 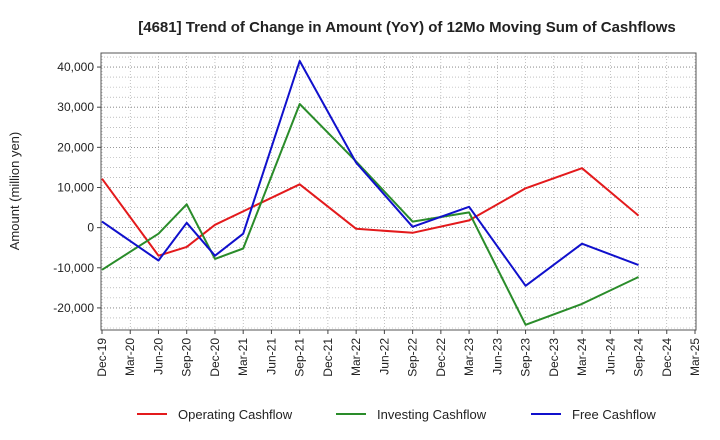 What do you see at coordinates (695, 357) in the screenshot?
I see `x-tick-label: Mar-25` at bounding box center [695, 357].